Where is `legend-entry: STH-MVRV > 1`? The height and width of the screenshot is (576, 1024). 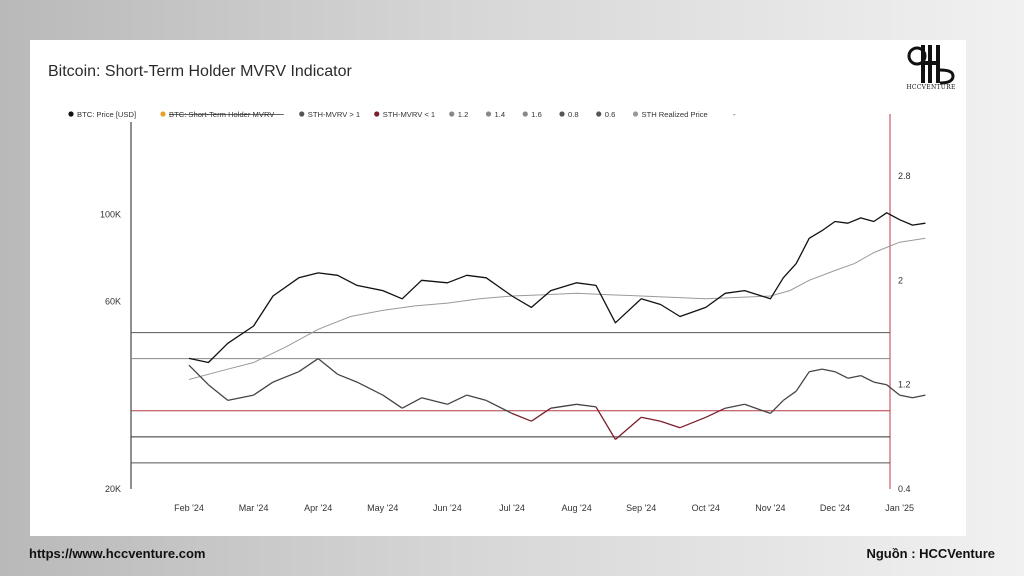 legend-entry: STH-MVRV > 1 is located at coordinates (334, 114).